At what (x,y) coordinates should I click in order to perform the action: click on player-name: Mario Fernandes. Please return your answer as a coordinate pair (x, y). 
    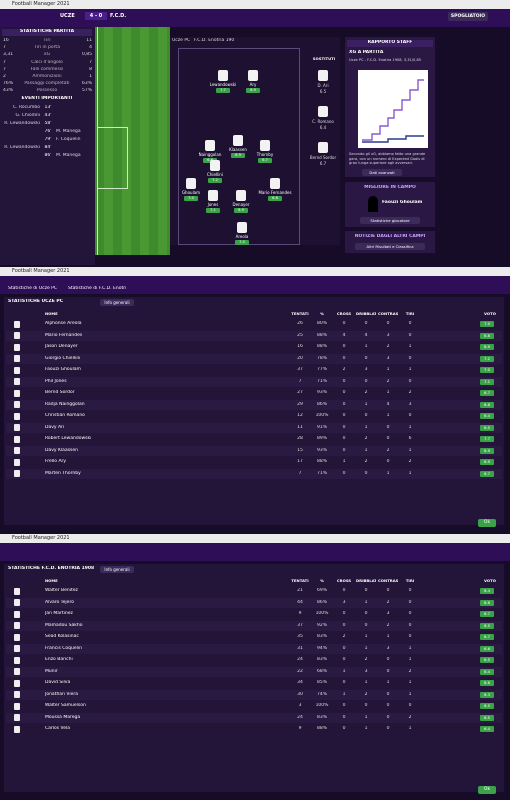
    Looking at the image, I should click on (64, 335).